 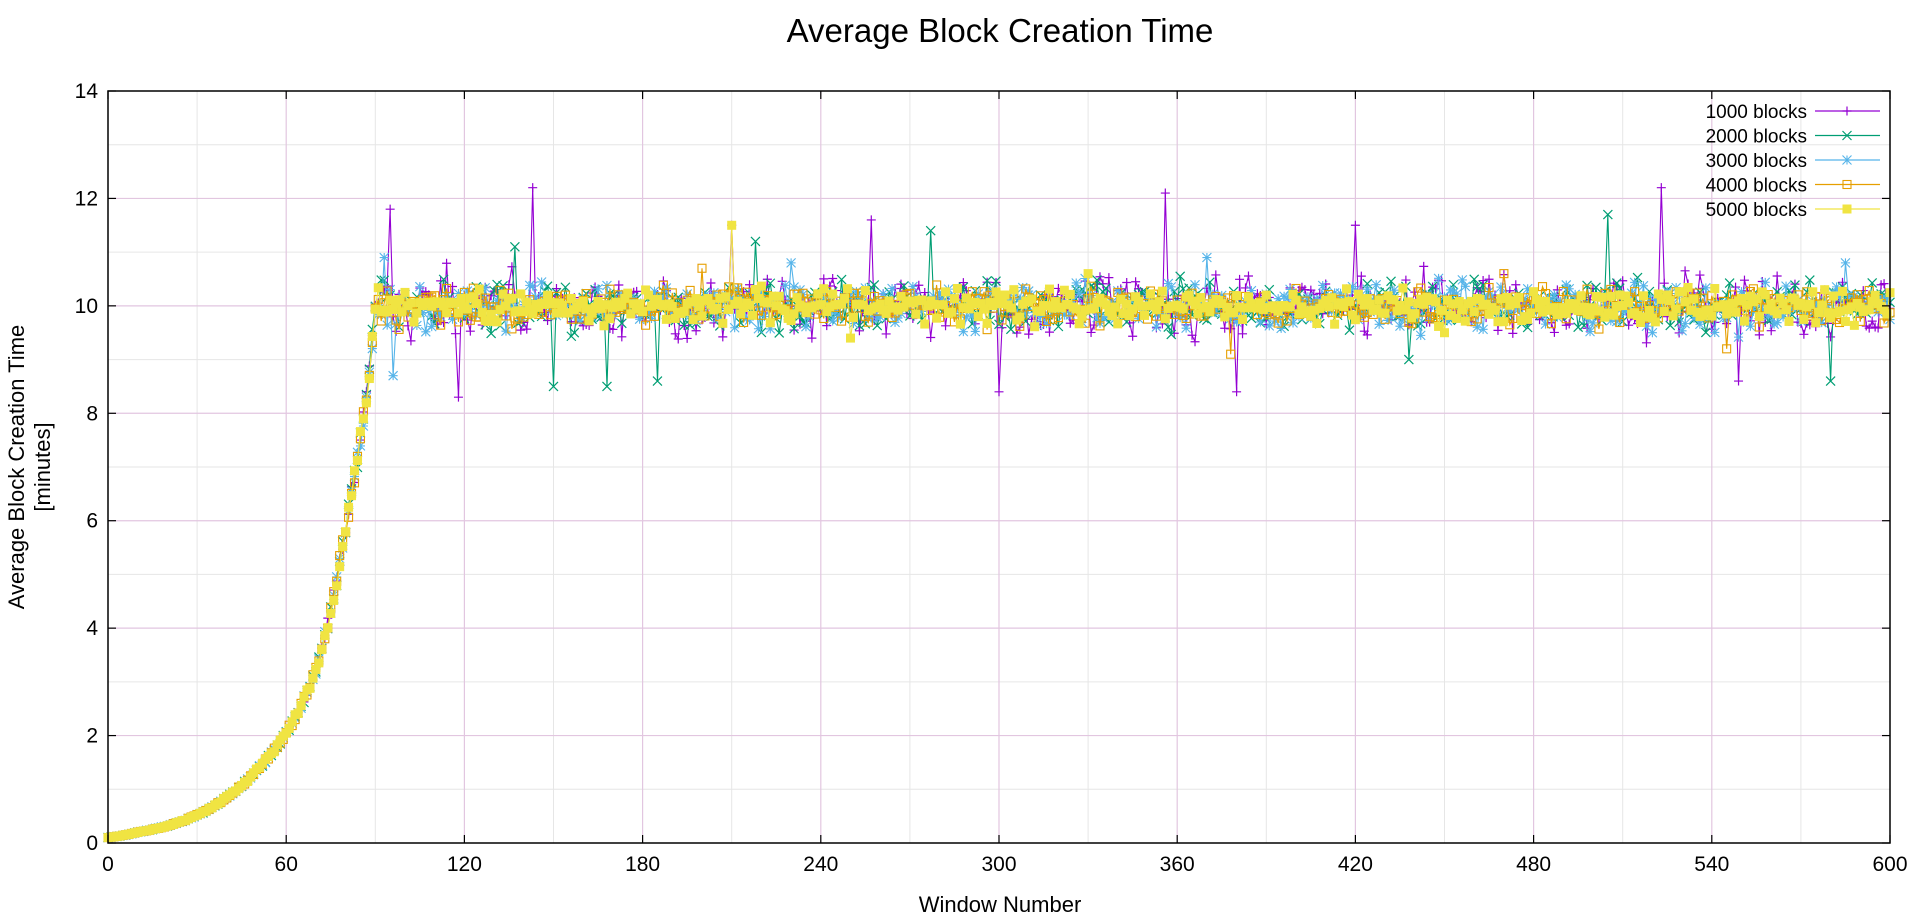 I want to click on x-tick-label: 180, so click(x=642, y=864).